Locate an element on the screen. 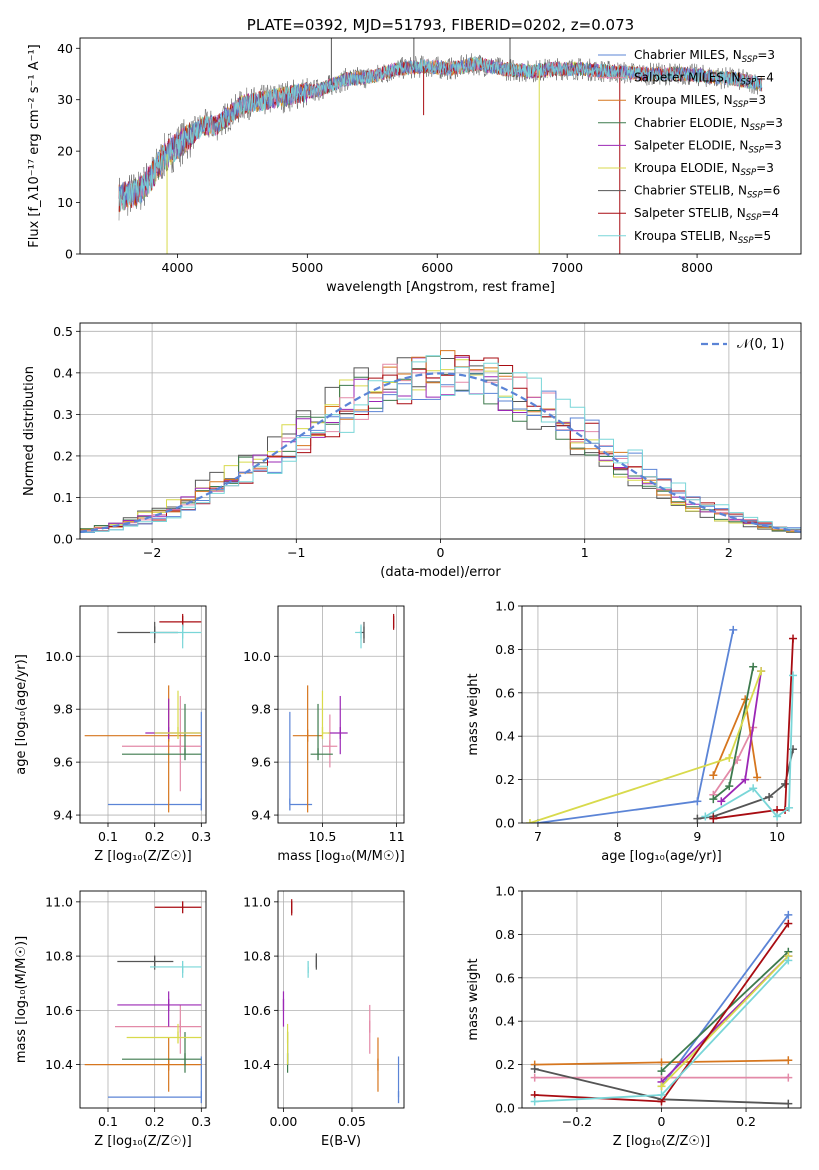 This screenshot has width=819, height=1170. x-tick-label: 5000 is located at coordinates (307, 267).